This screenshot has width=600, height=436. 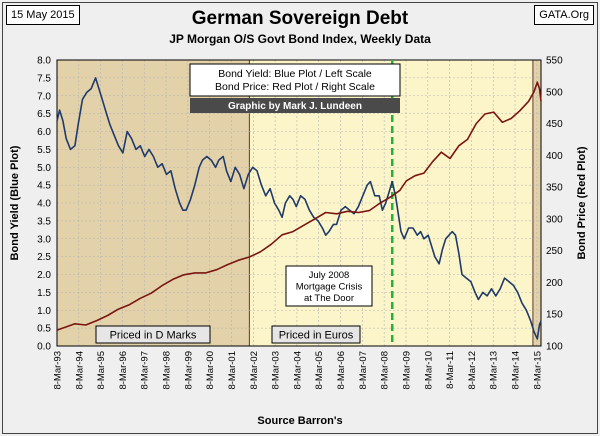 I want to click on x-tick-label: 8-Mar-12, so click(x=472, y=370).